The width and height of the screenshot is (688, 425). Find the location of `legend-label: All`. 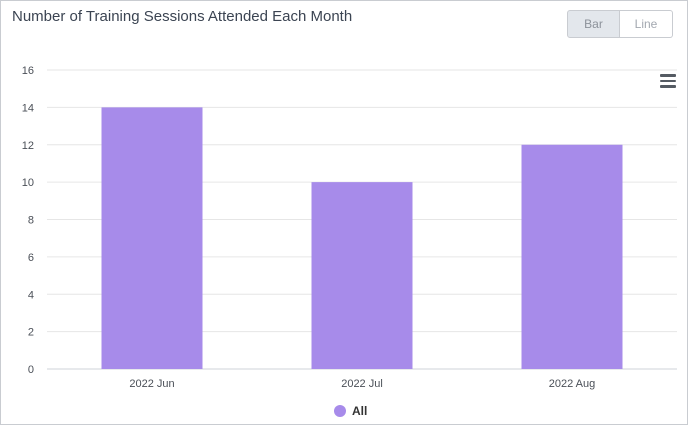

legend-label: All is located at coordinates (360, 411).